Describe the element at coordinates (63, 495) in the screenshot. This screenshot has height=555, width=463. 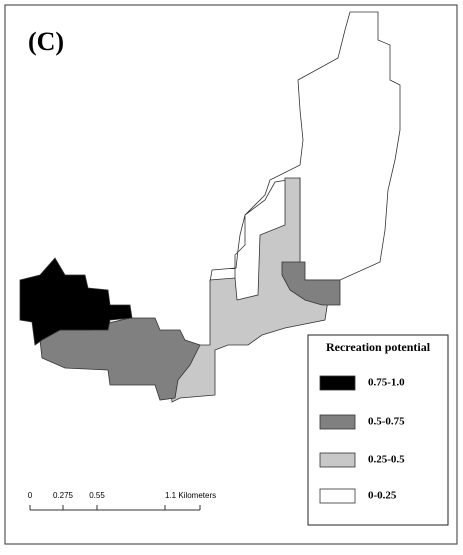
I see `scale-label: 0.275` at that location.